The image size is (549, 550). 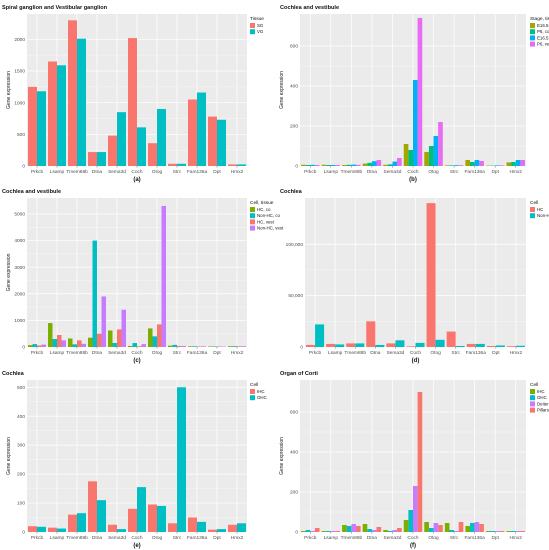 What do you see at coordinates (70, 342) in the screenshot?
I see `bar-hc-co` at bounding box center [70, 342].